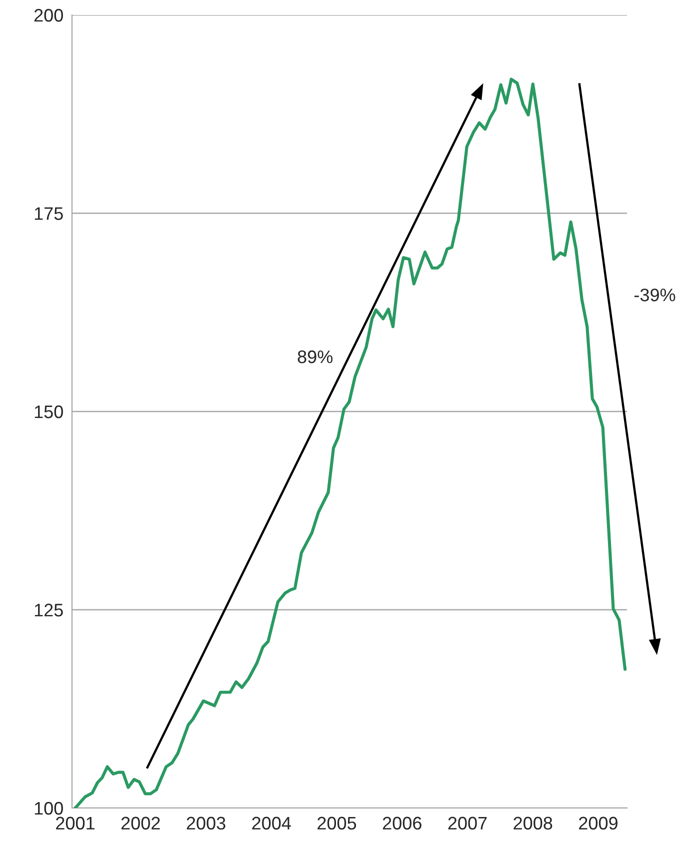 This screenshot has width=679, height=849. What do you see at coordinates (315, 357) in the screenshot?
I see `annotation: 89%` at bounding box center [315, 357].